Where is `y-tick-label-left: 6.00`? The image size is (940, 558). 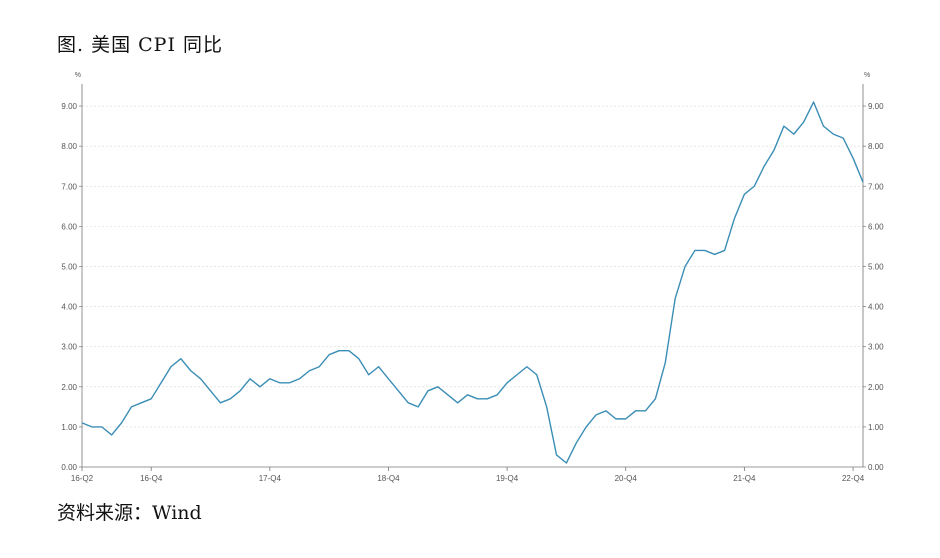
y-tick-label-left: 6.00 is located at coordinates (69, 226).